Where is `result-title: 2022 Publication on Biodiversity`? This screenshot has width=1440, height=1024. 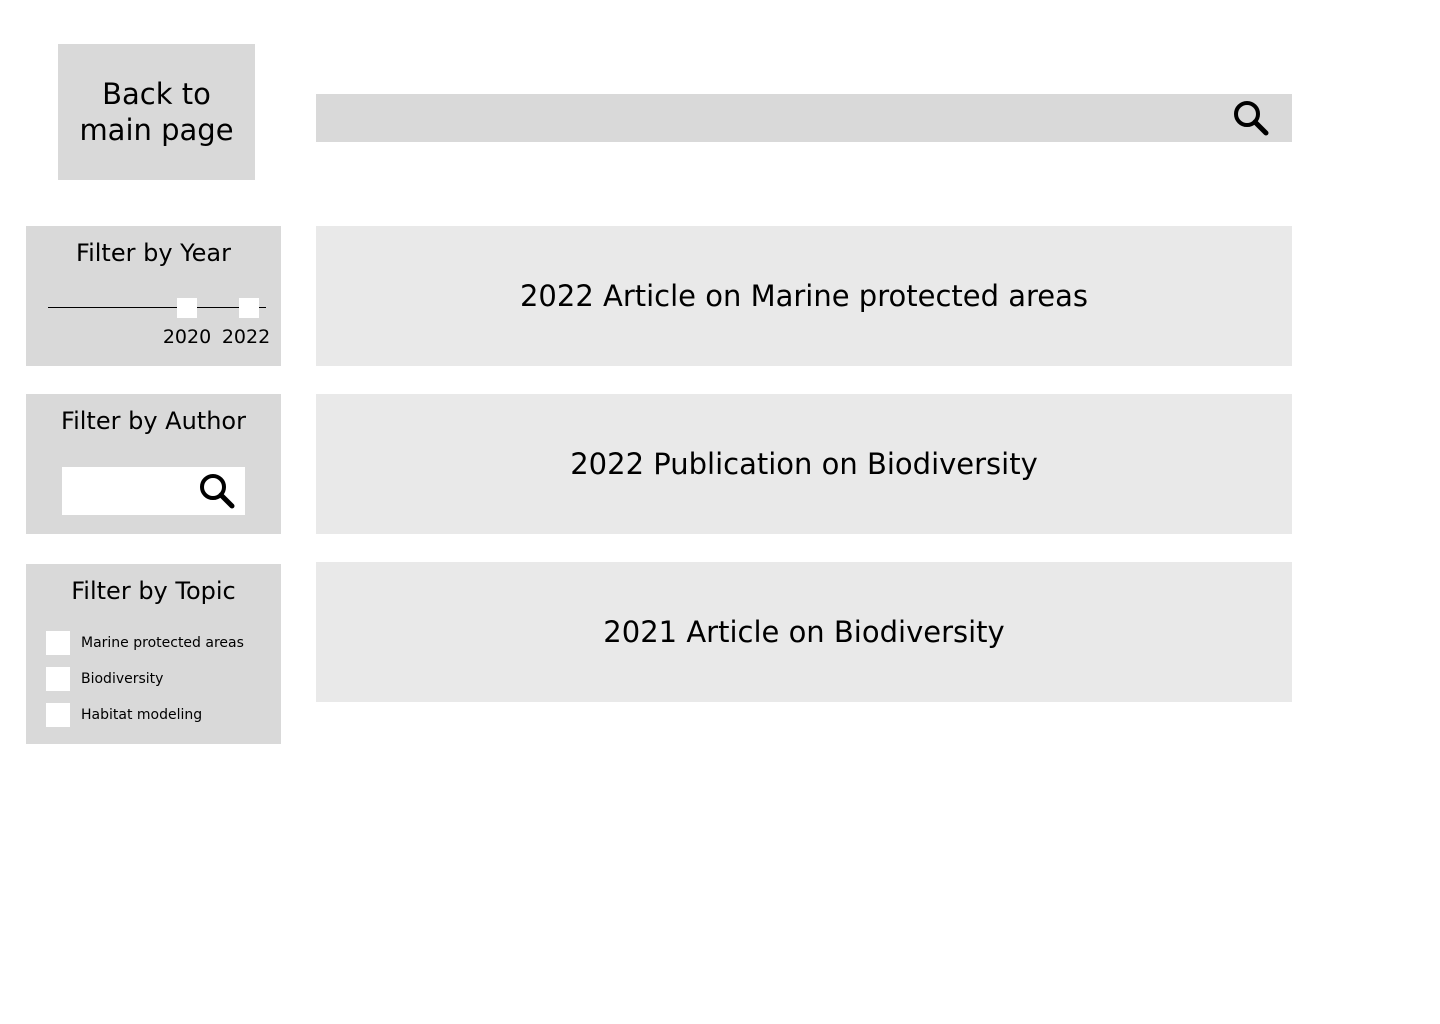
result-title: 2022 Publication on Biodiversity is located at coordinates (804, 464).